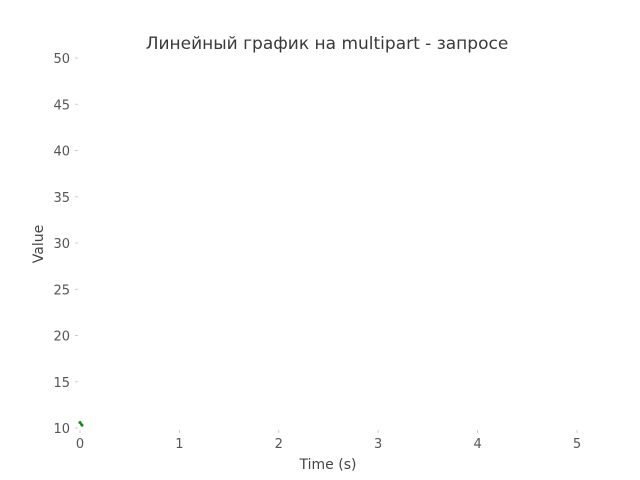 This screenshot has width=640, height=480. Describe the element at coordinates (61, 337) in the screenshot. I see `y-tick-label: 20` at that location.